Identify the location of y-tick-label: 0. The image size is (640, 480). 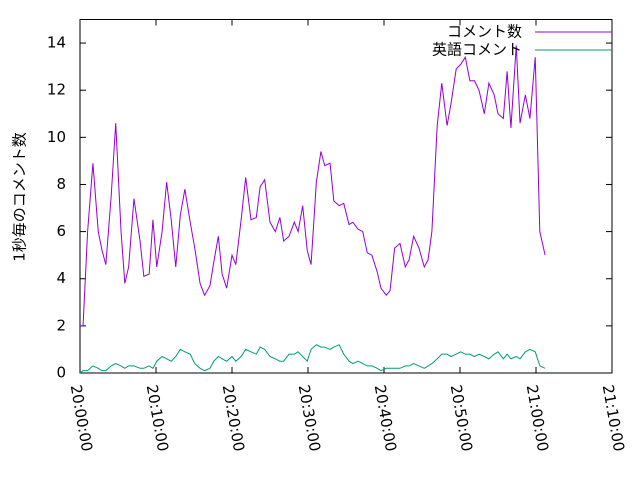
(61, 373).